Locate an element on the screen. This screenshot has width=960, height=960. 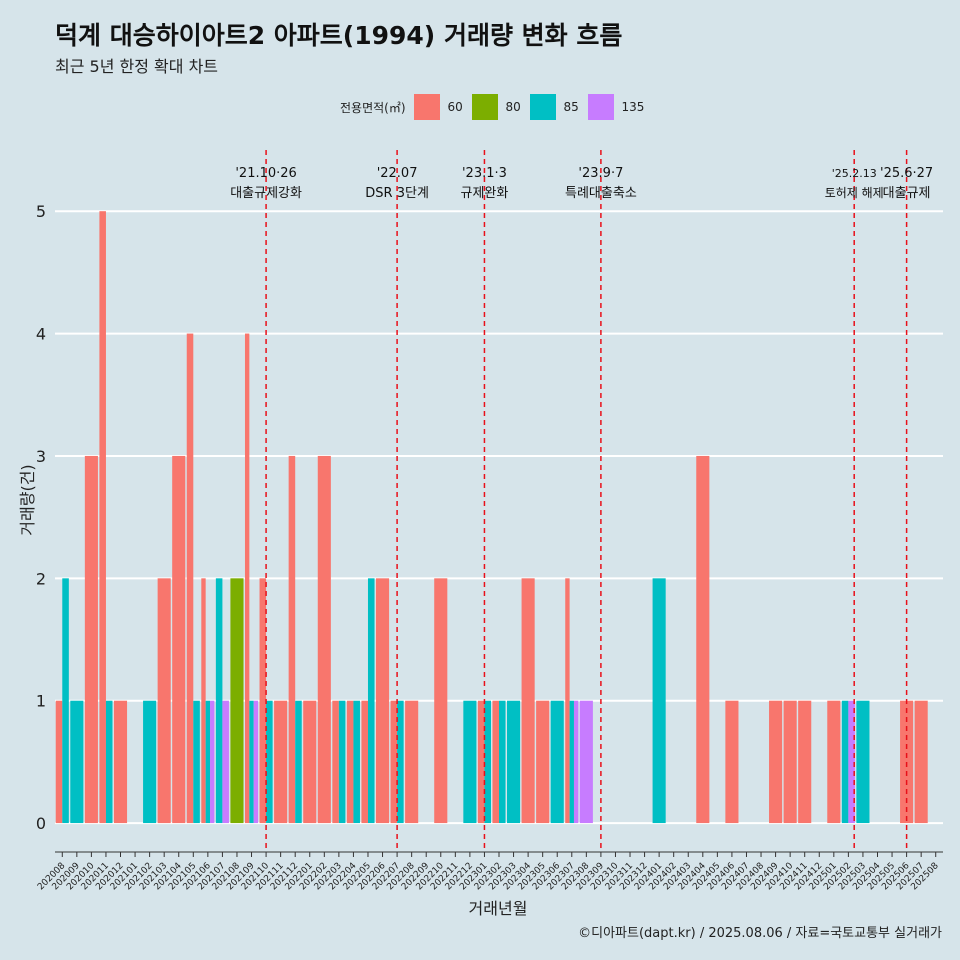
legend-item-80: 80 is located at coordinates (498, 107).